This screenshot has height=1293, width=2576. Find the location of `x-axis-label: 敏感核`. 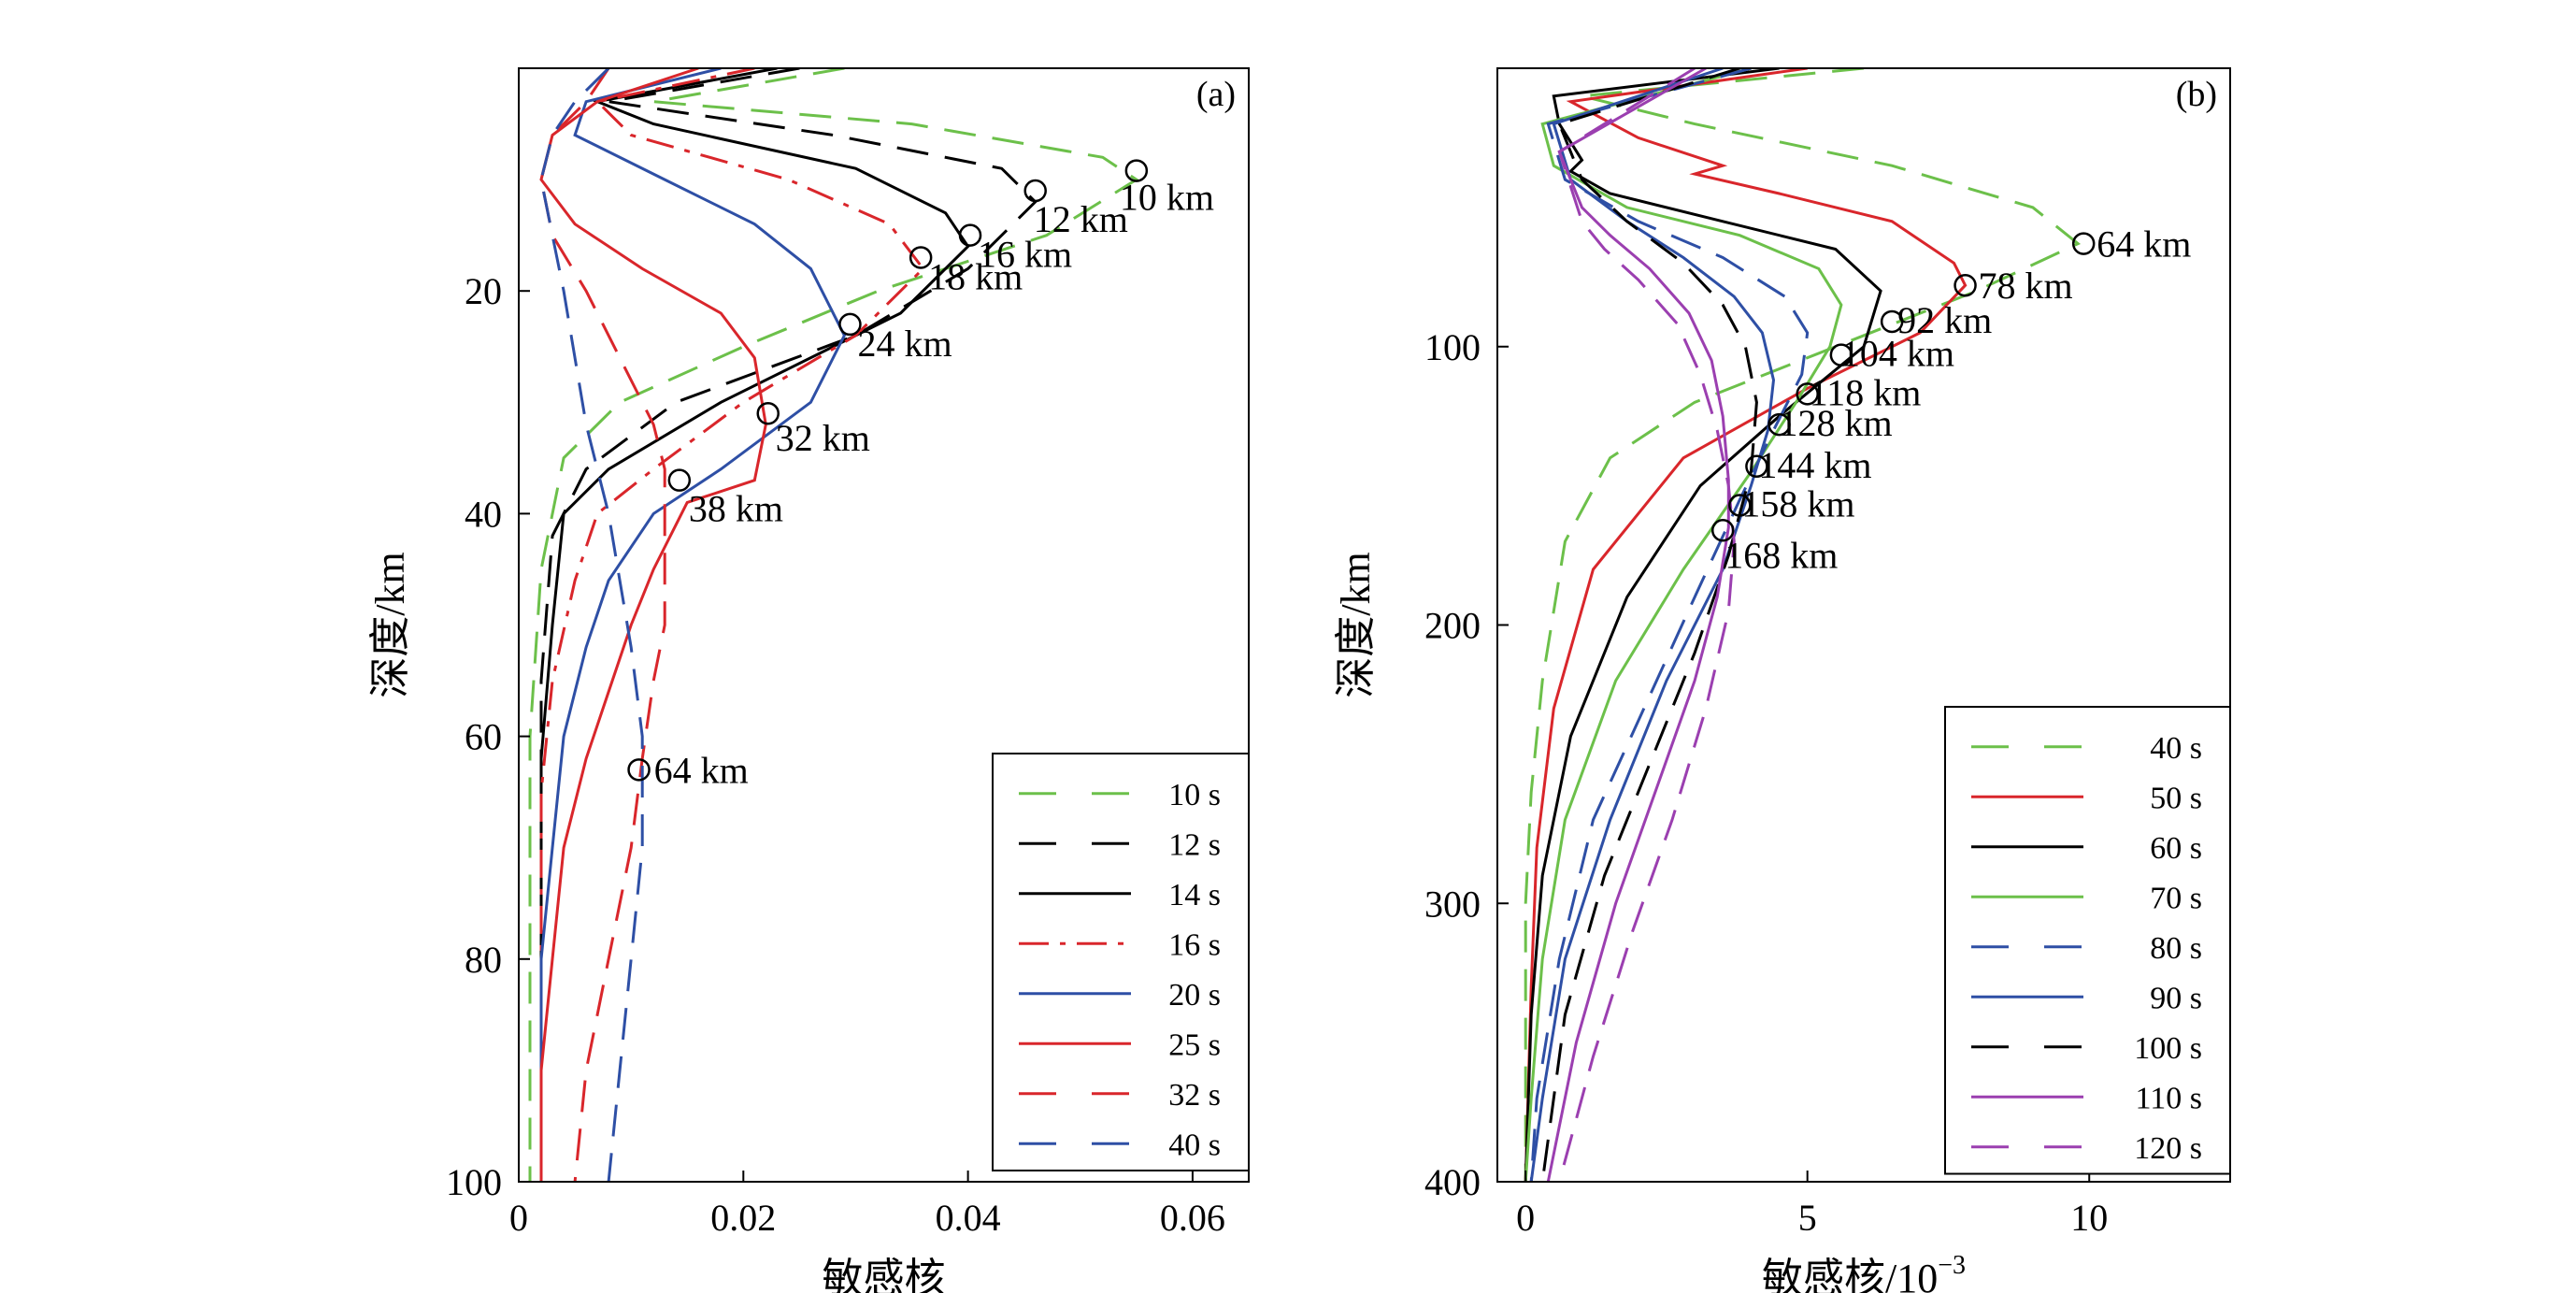

x-axis-label: 敏感核 is located at coordinates (884, 1274).